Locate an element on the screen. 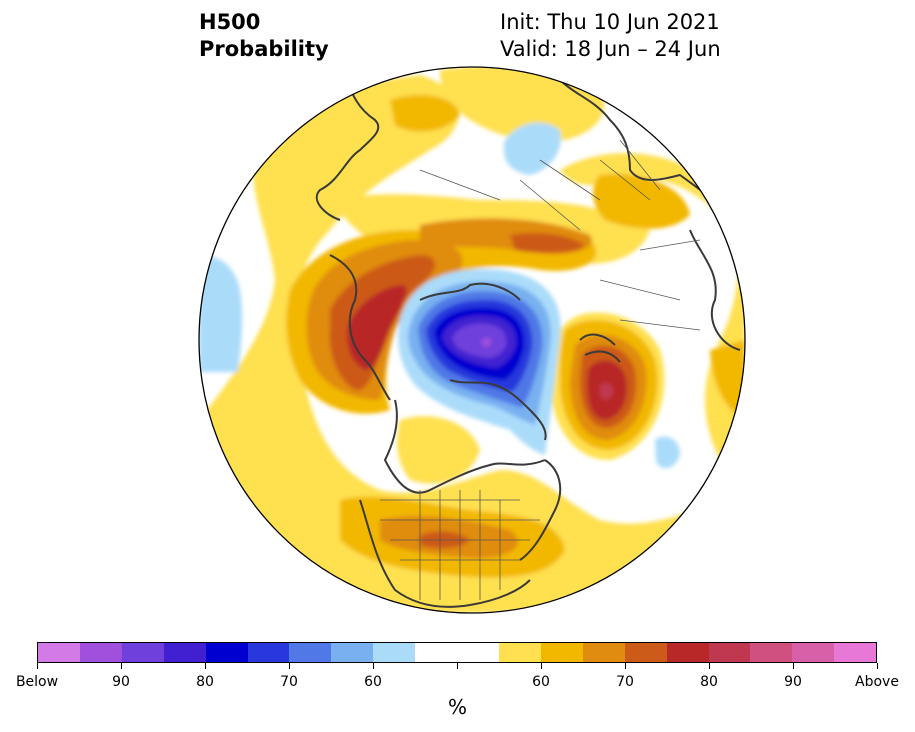 This screenshot has height=732, width=915. colorbar-tick-label: Below is located at coordinates (37, 682).